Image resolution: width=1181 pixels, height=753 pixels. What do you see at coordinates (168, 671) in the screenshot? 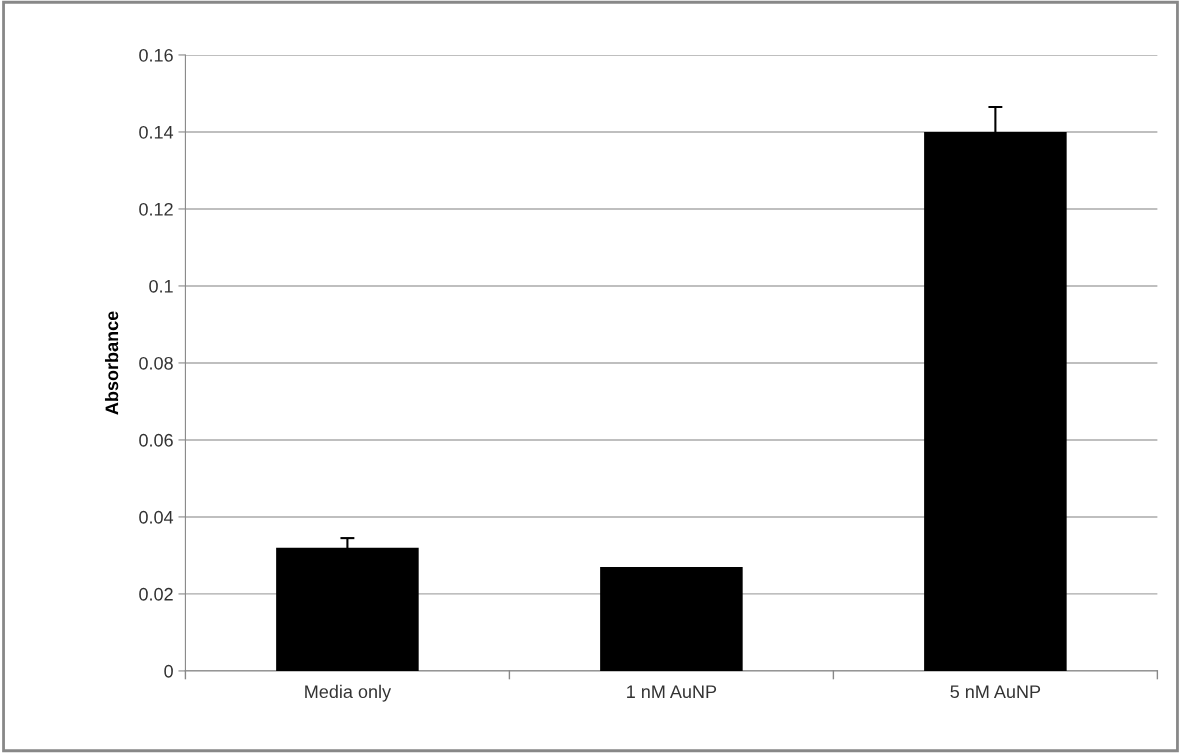
I see `y-tick-label: 0` at bounding box center [168, 671].